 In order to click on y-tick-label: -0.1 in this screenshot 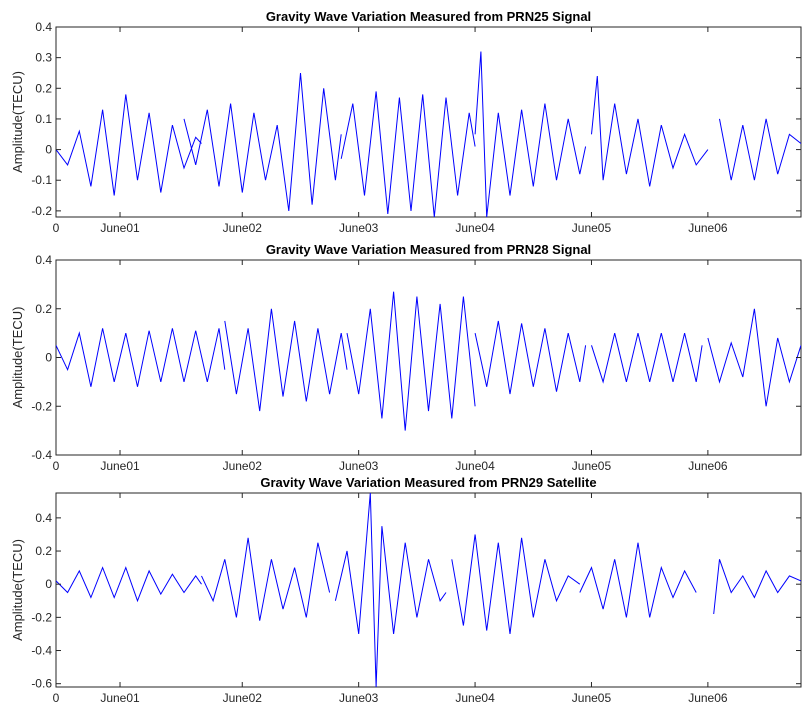, I will do `click(41, 180)`.